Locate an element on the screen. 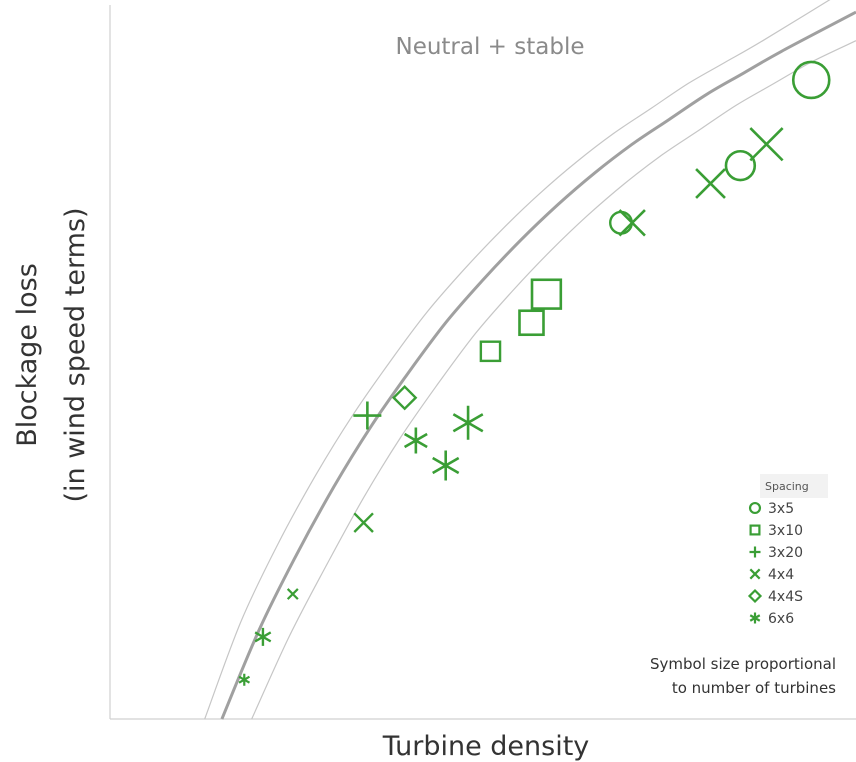 The width and height of the screenshot is (856, 762). legend-marker-3x5 is located at coordinates (755, 508).